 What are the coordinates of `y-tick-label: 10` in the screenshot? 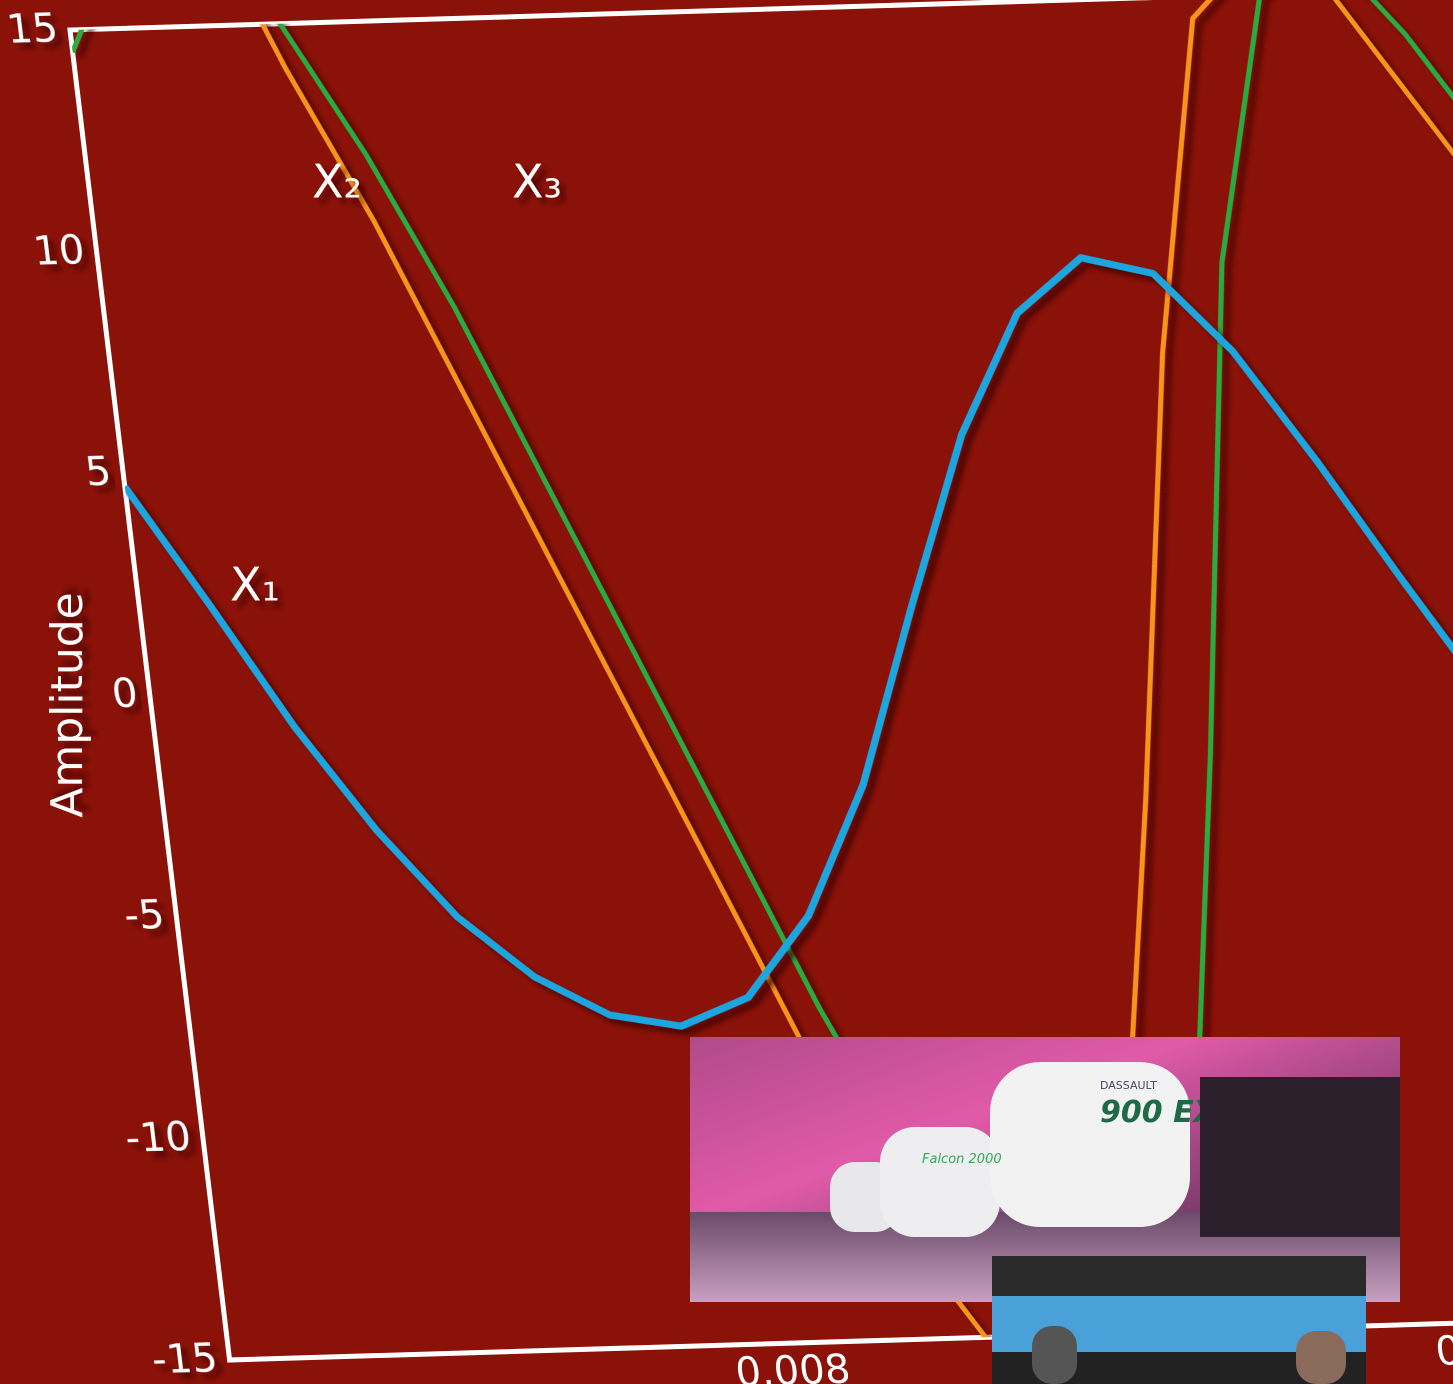 It's located at (59, 250).